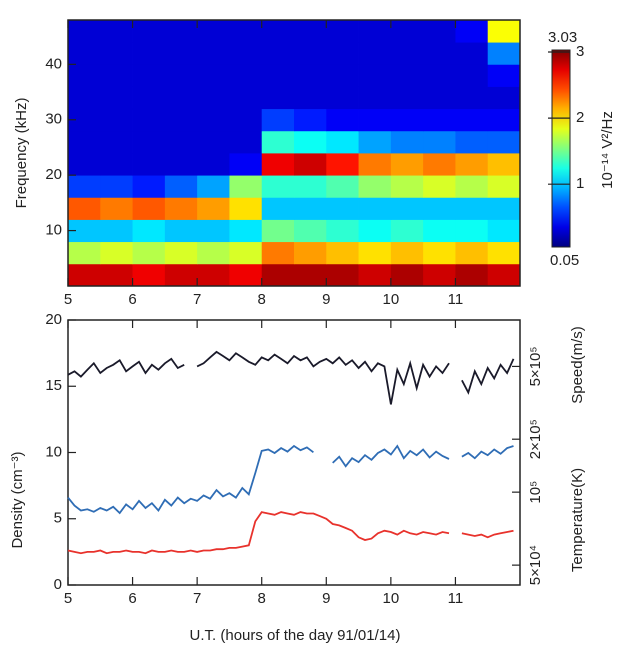 The width and height of the screenshot is (627, 655). Describe the element at coordinates (53, 451) in the screenshot. I see `y-tick-label: 10` at that location.